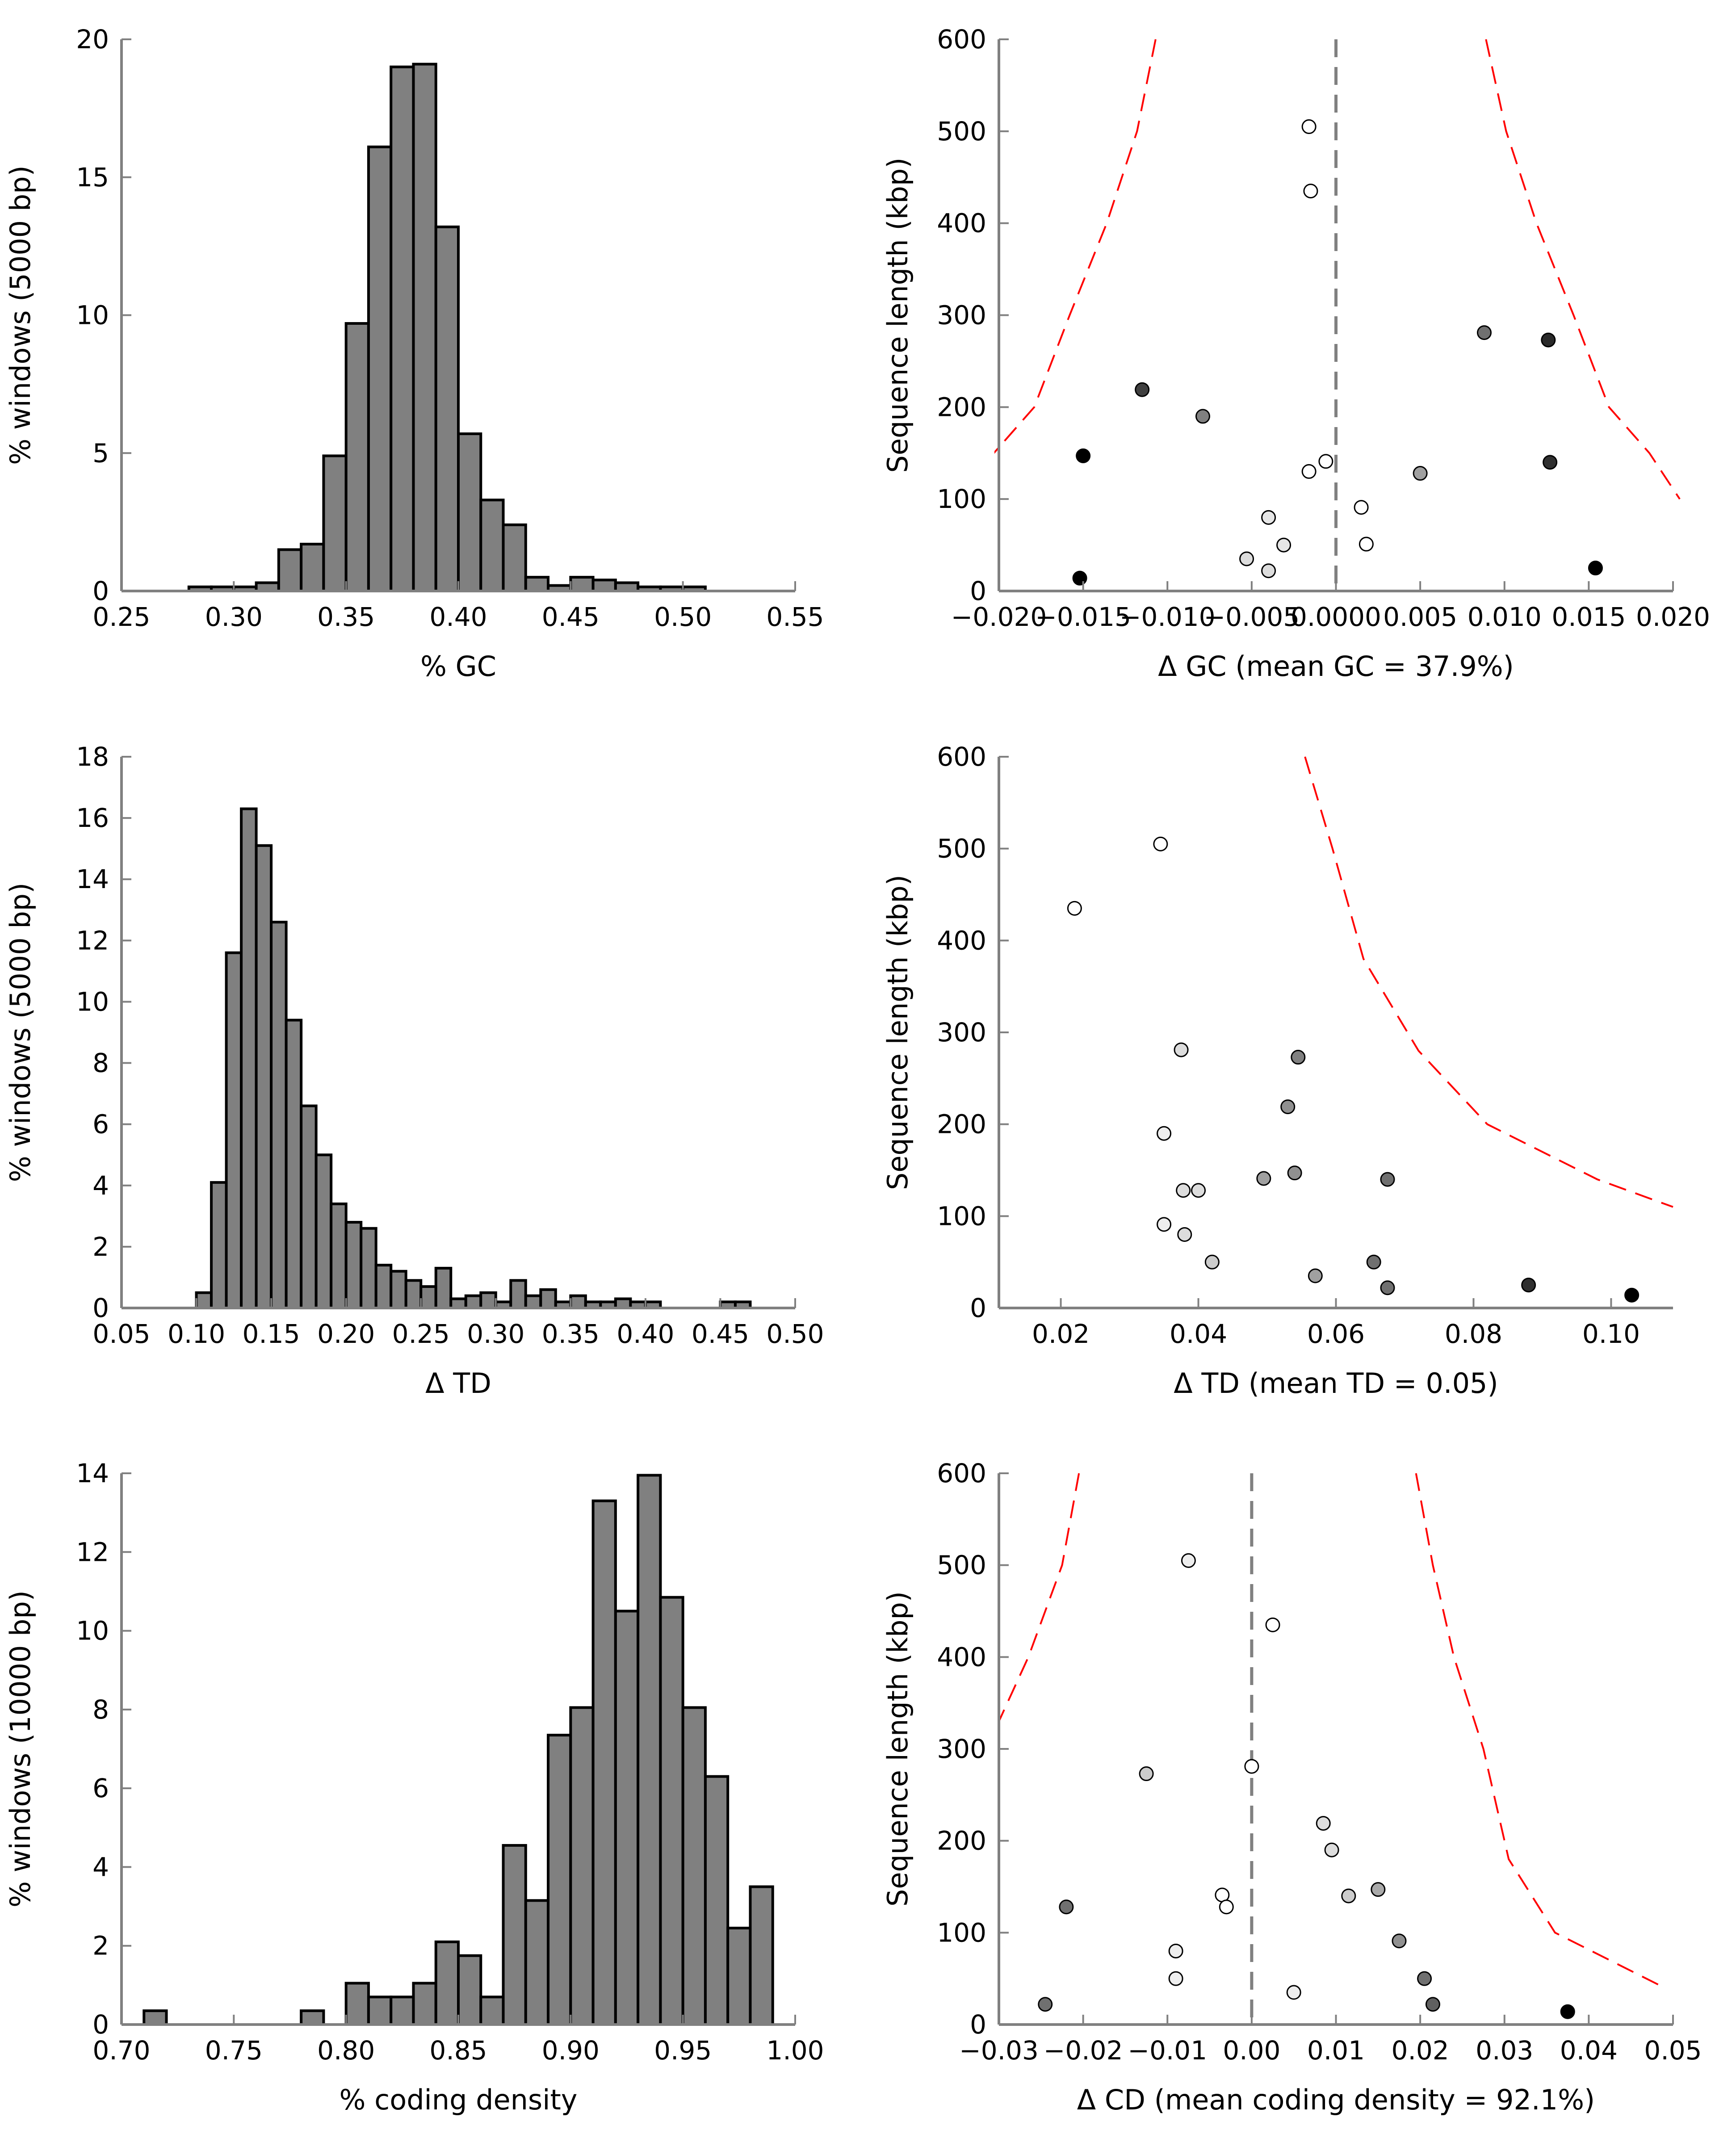 Image resolution: width=1736 pixels, height=2138 pixels. I want to click on y-tick-label: 6, so click(100, 1124).